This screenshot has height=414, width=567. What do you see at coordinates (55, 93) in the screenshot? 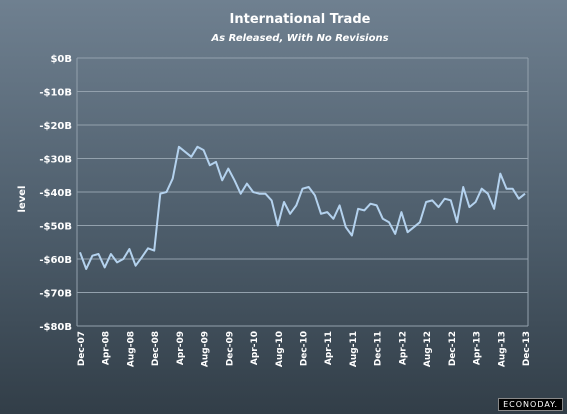
I see `y-tick-label: -$10B` at bounding box center [55, 93].